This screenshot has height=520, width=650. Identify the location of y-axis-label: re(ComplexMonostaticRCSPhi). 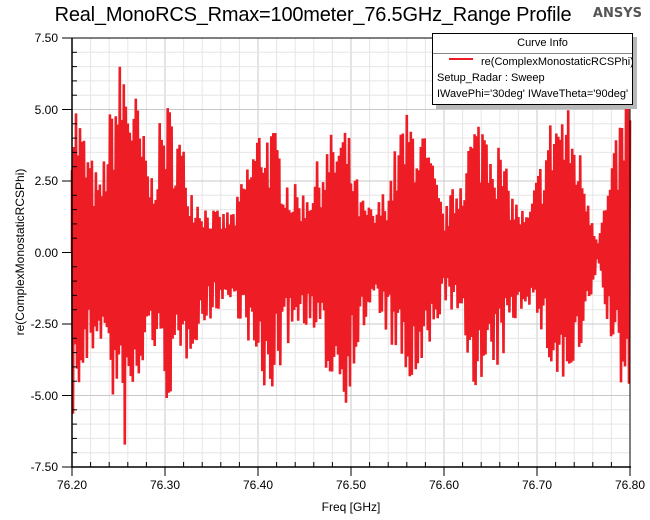
(20, 252).